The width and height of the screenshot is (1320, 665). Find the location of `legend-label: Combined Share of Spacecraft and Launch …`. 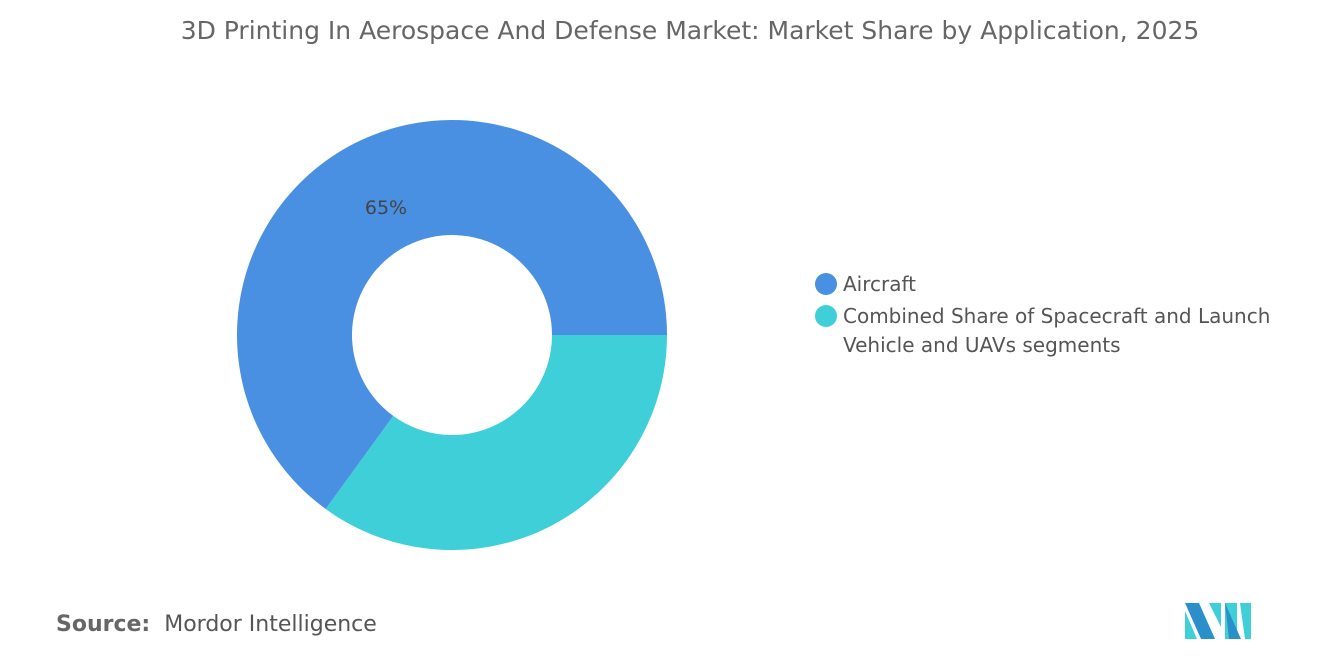

legend-label: Combined Share of Spacecraft and Launch … is located at coordinates (1057, 330).